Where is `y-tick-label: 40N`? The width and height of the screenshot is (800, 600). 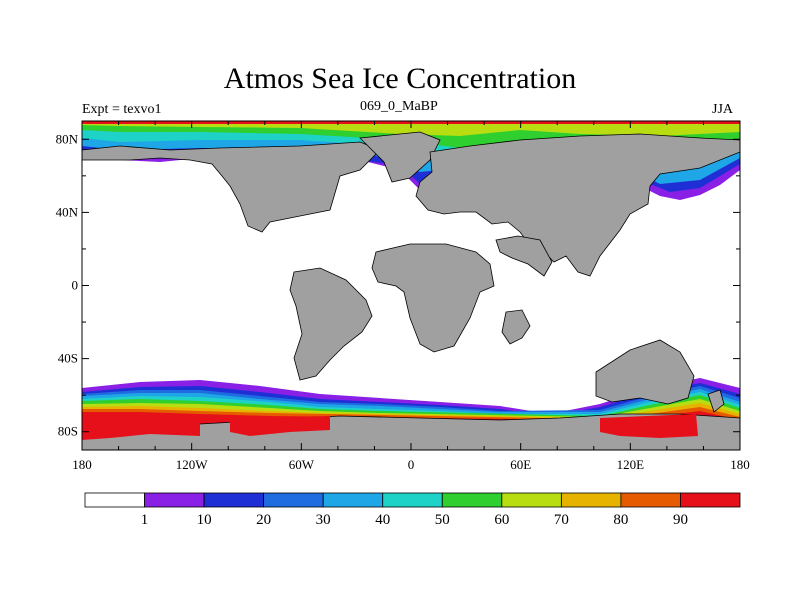
y-tick-label: 40N is located at coordinates (67, 211).